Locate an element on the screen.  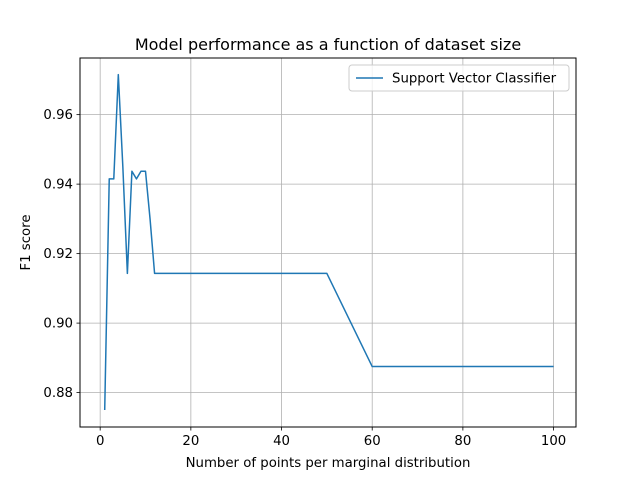
y-tick-label: 0.92 is located at coordinates (58, 254).